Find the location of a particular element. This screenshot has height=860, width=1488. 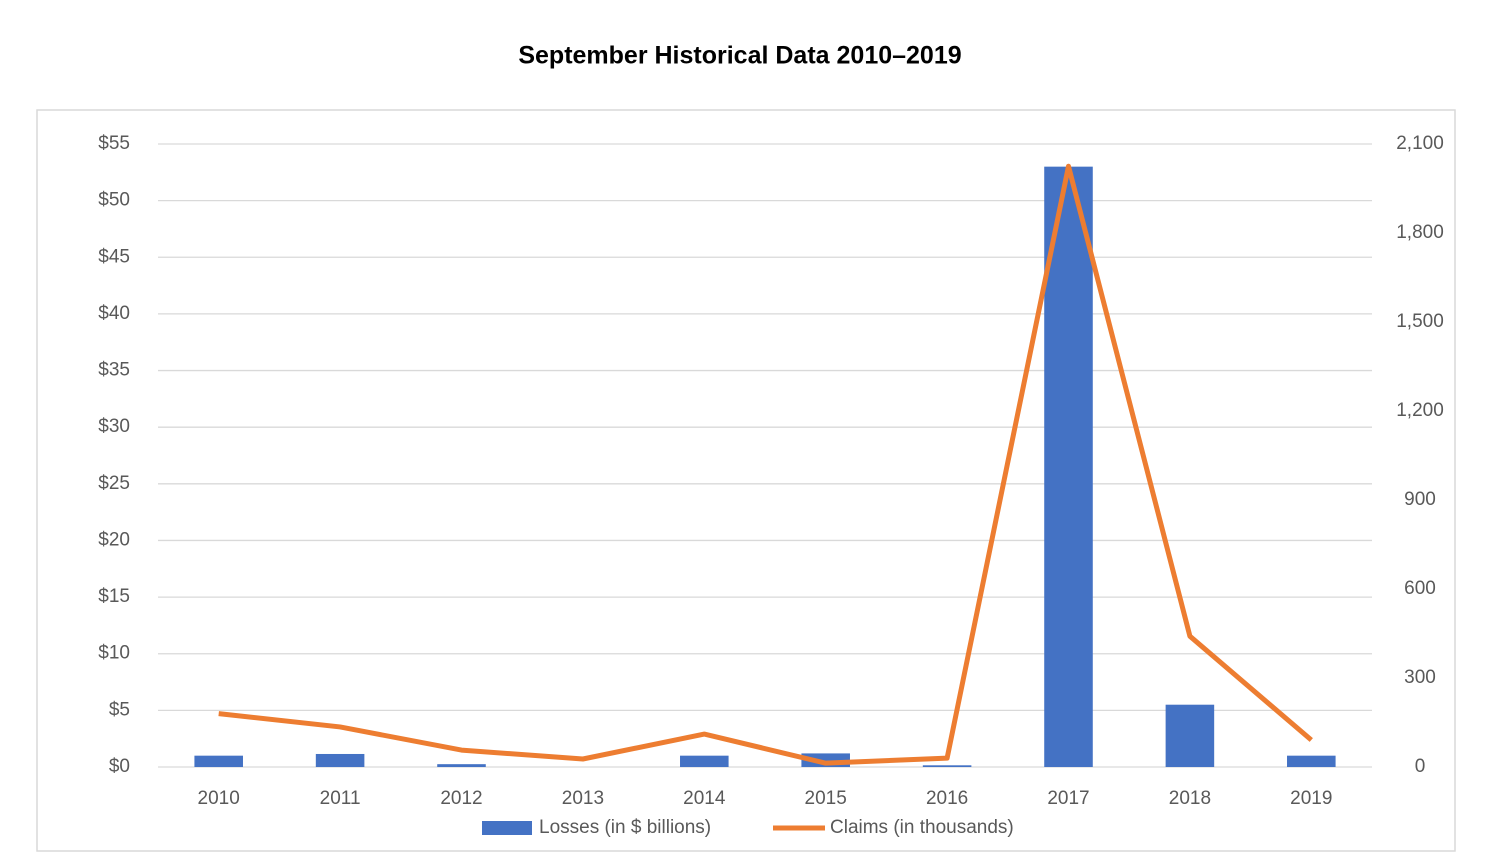

y2-tick-label: 1,800 is located at coordinates (1420, 232).